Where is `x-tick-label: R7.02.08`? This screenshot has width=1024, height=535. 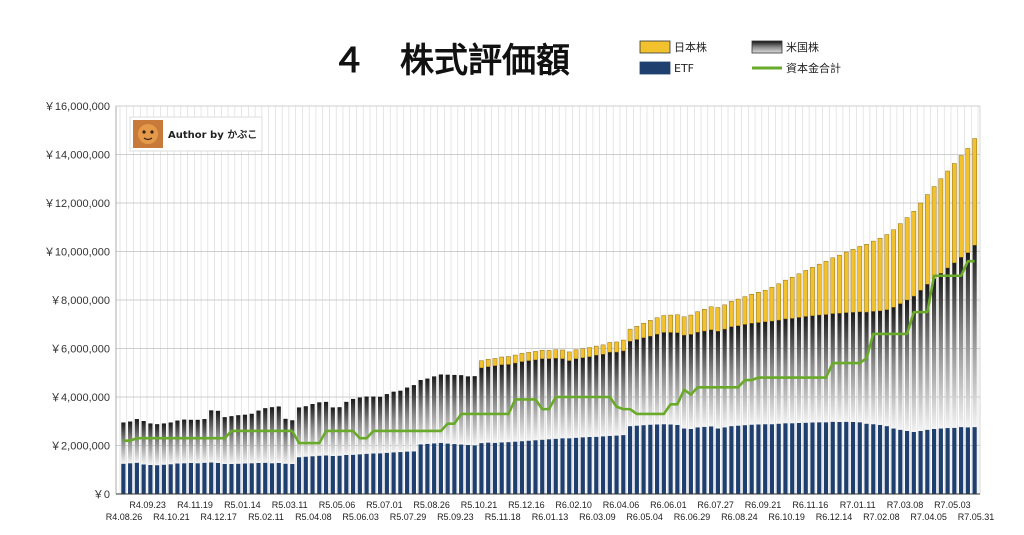 x-tick-label: R7.02.08 is located at coordinates (881, 517).